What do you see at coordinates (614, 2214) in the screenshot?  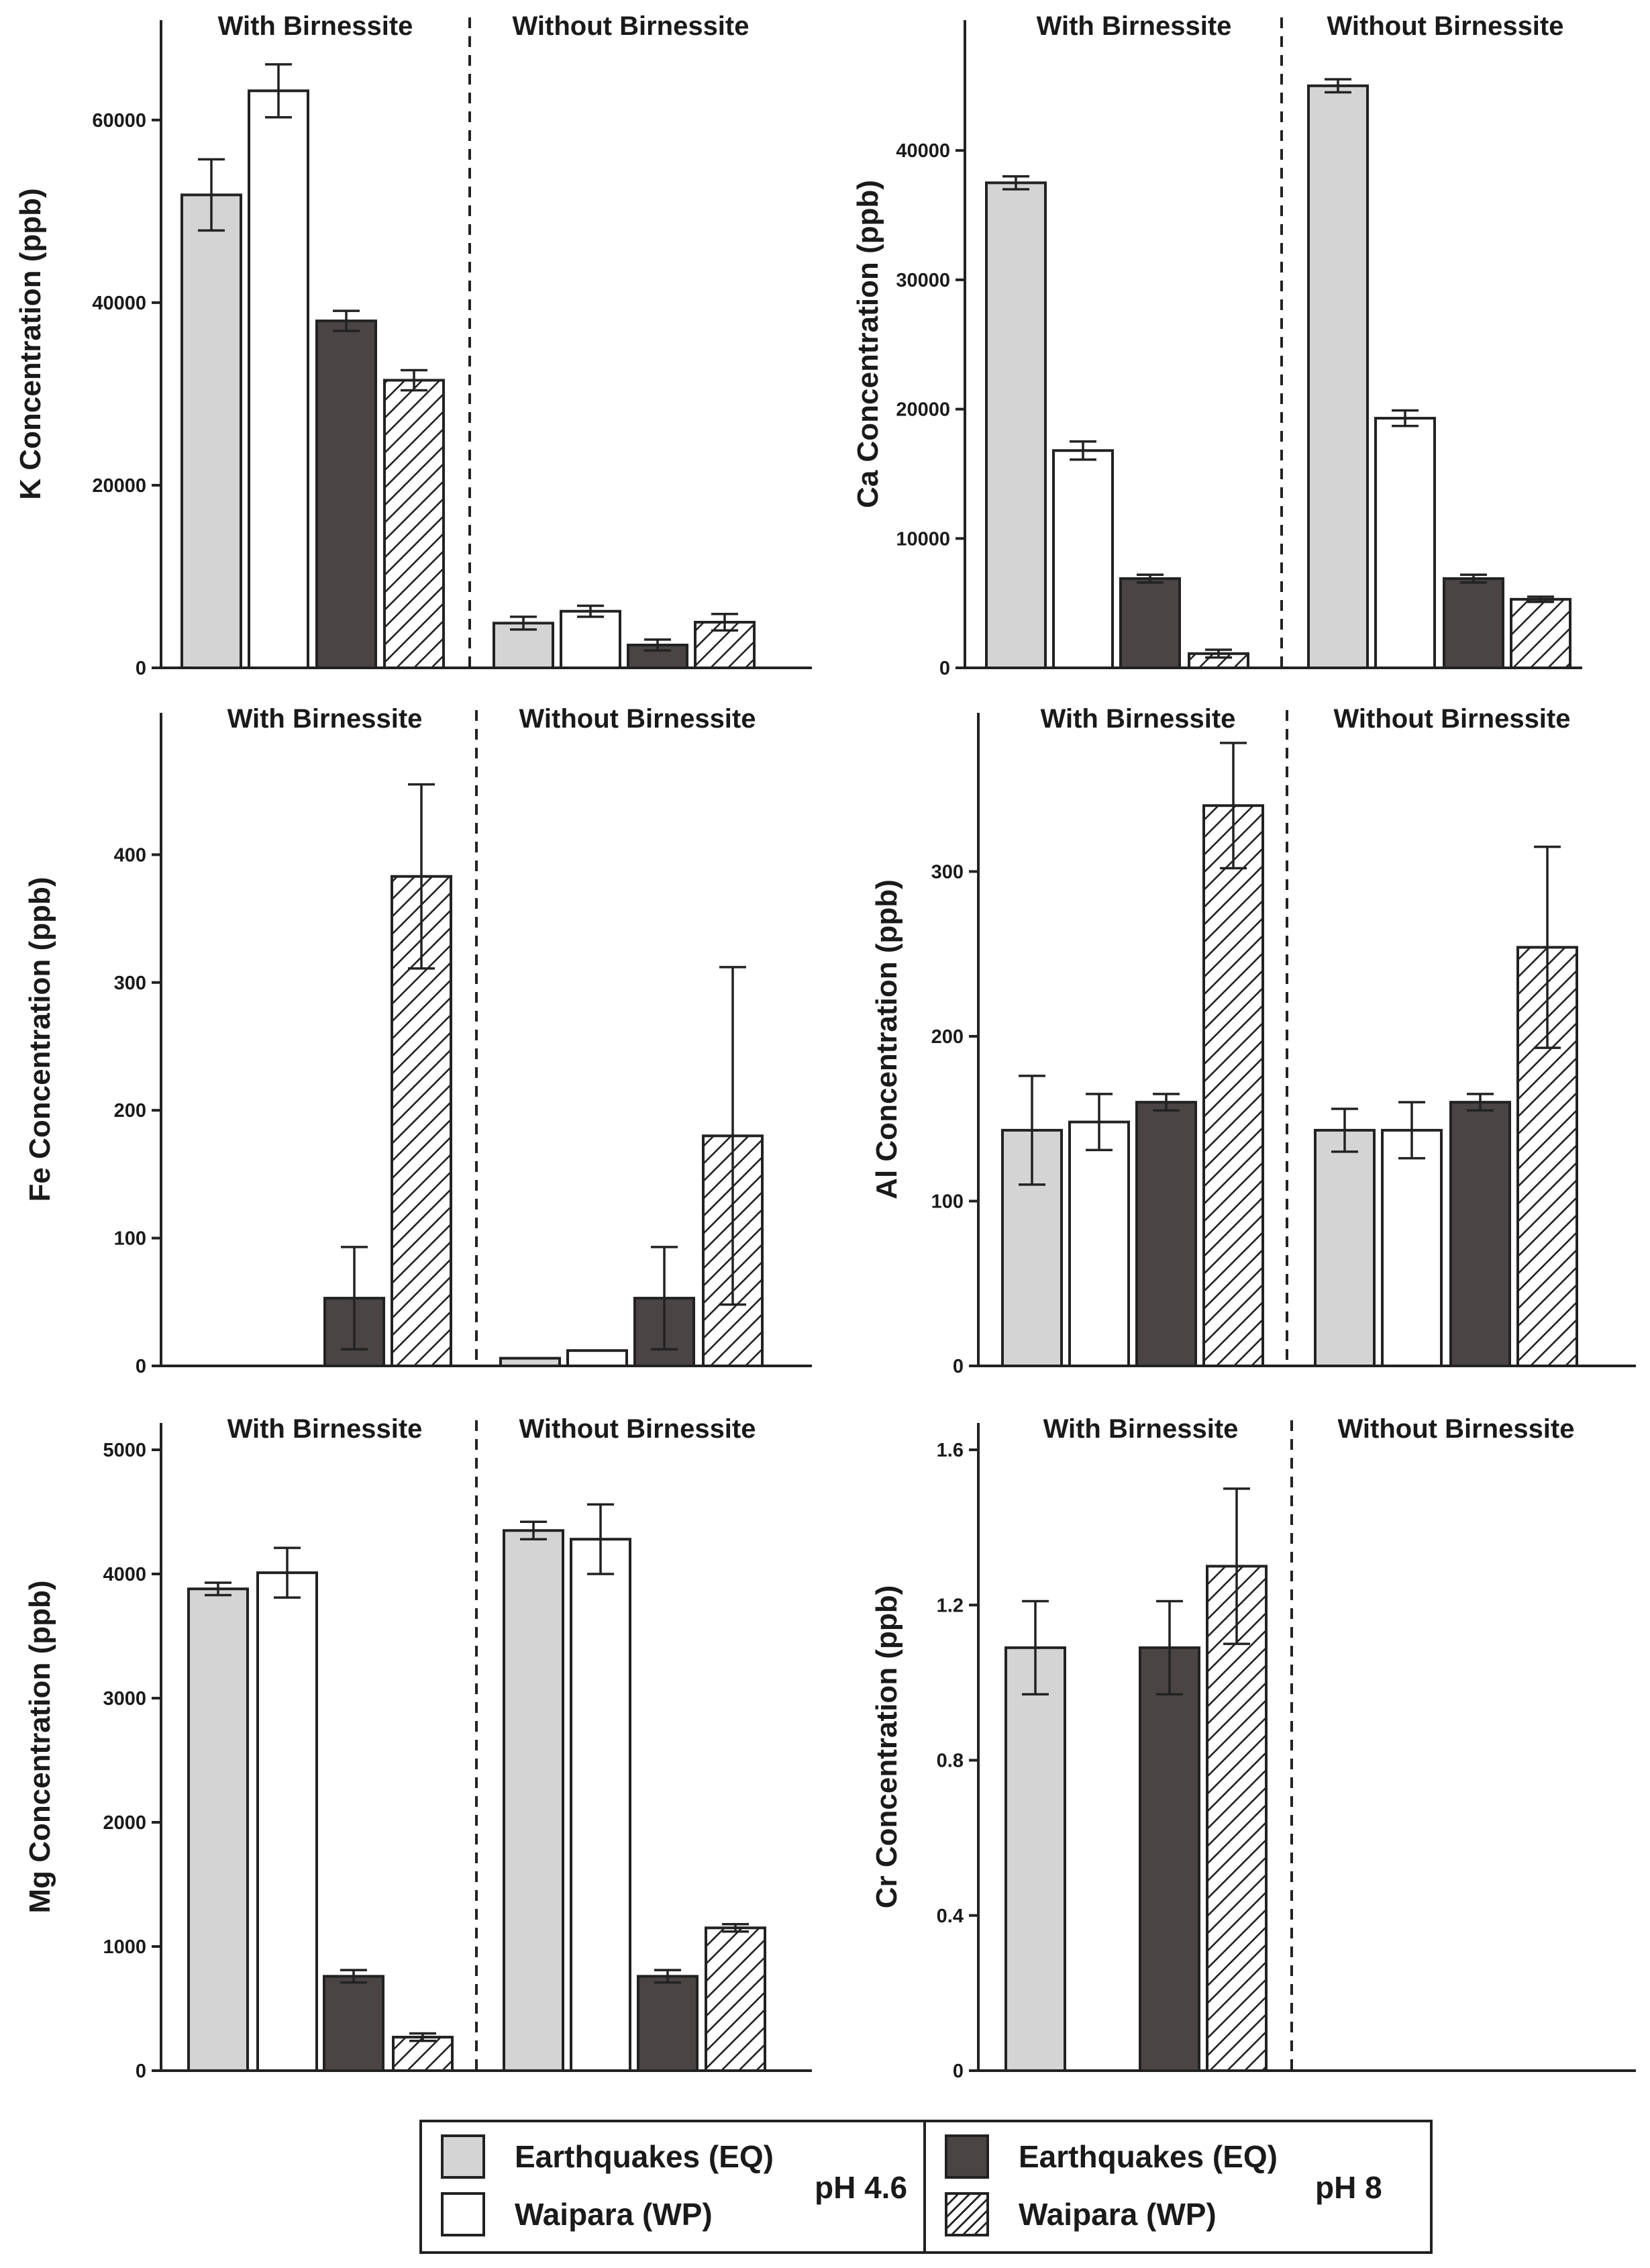 I see `legend-label-wp-ph46: Waipara (WP)` at bounding box center [614, 2214].